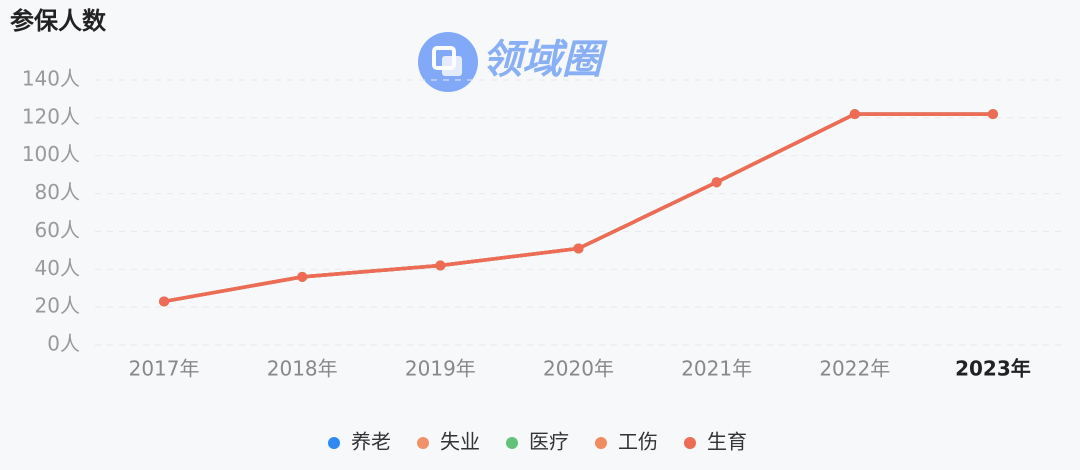 This screenshot has width=1080, height=470. What do you see at coordinates (638, 442) in the screenshot?
I see `legend-label: 工伤` at bounding box center [638, 442].